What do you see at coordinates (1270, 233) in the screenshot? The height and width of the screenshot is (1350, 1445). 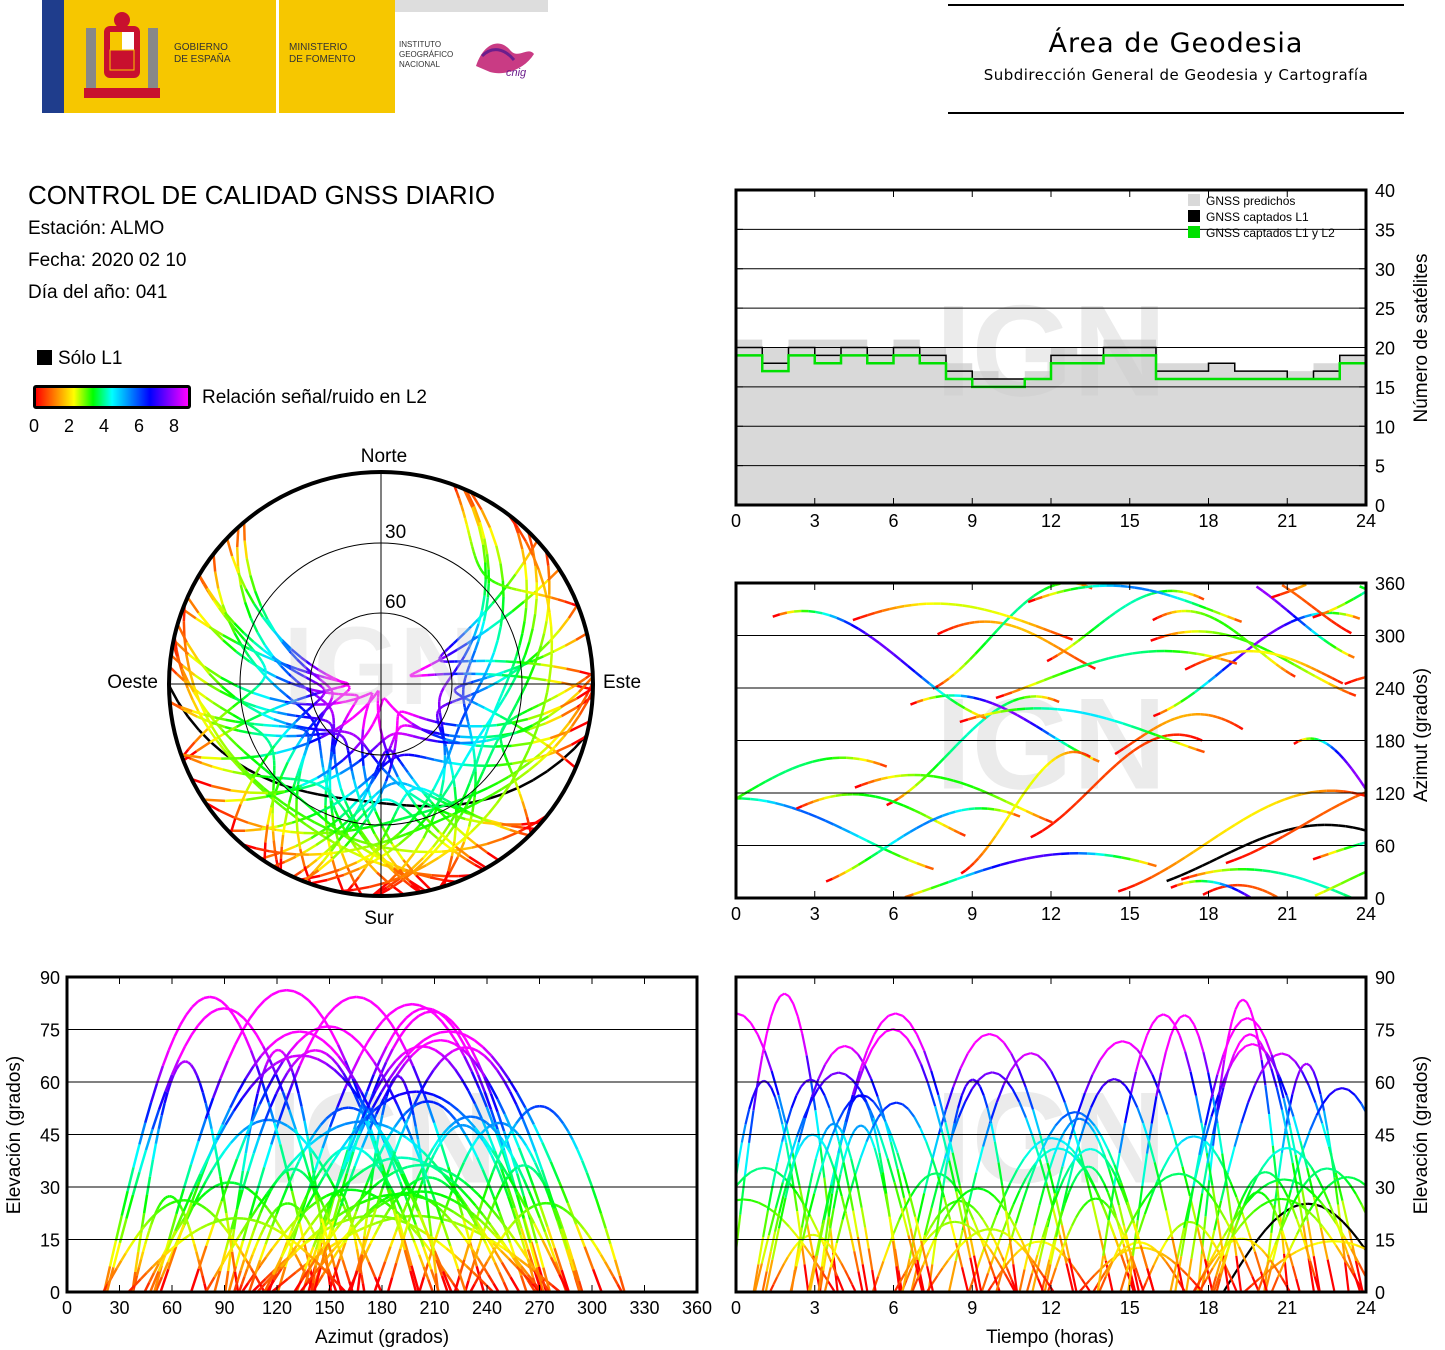 I see `legend-entry: GNSS captados L1 y L2` at bounding box center [1270, 233].